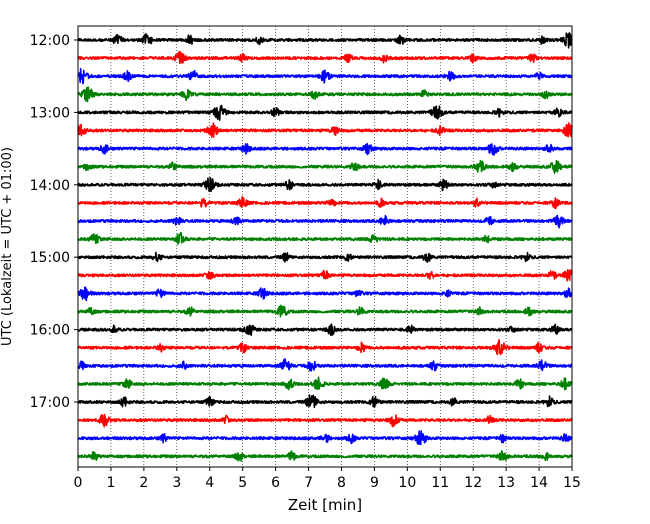 This screenshot has width=650, height=524. What do you see at coordinates (325, 330) in the screenshot?
I see `trace-16:00` at bounding box center [325, 330].